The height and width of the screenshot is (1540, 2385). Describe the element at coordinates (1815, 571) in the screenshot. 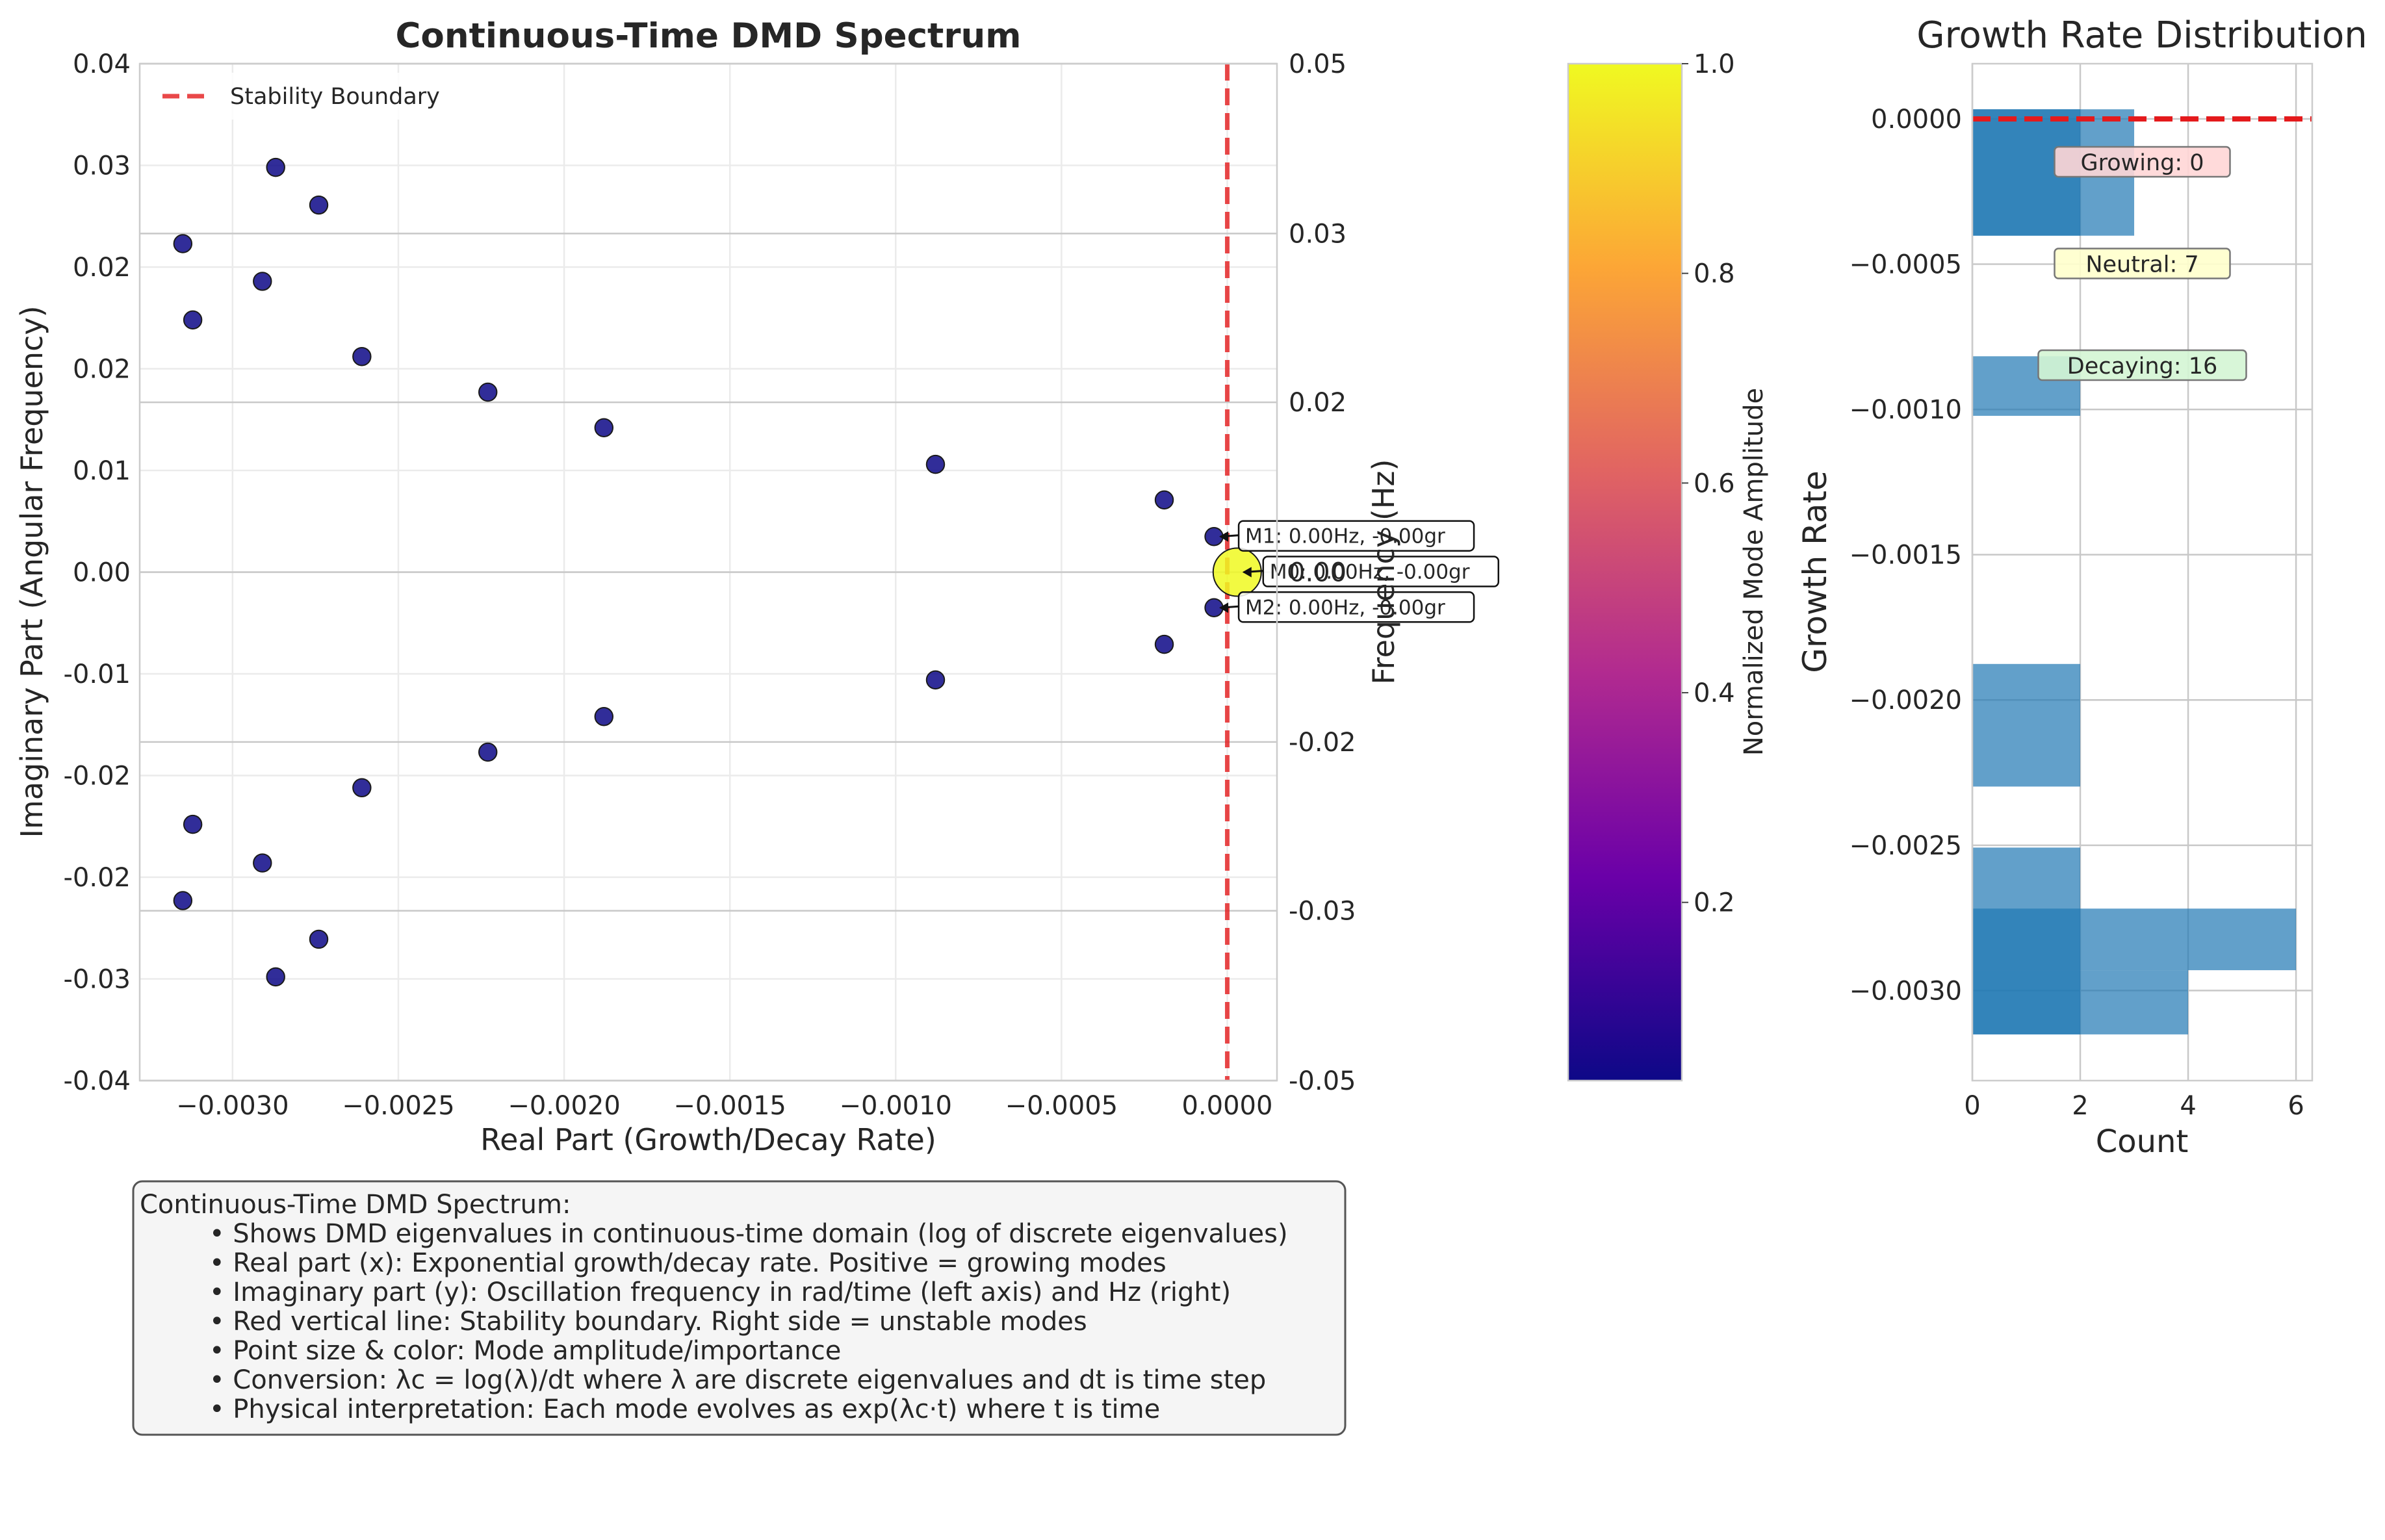

I see `histogram-y-axis-label: Growth Rate` at that location.